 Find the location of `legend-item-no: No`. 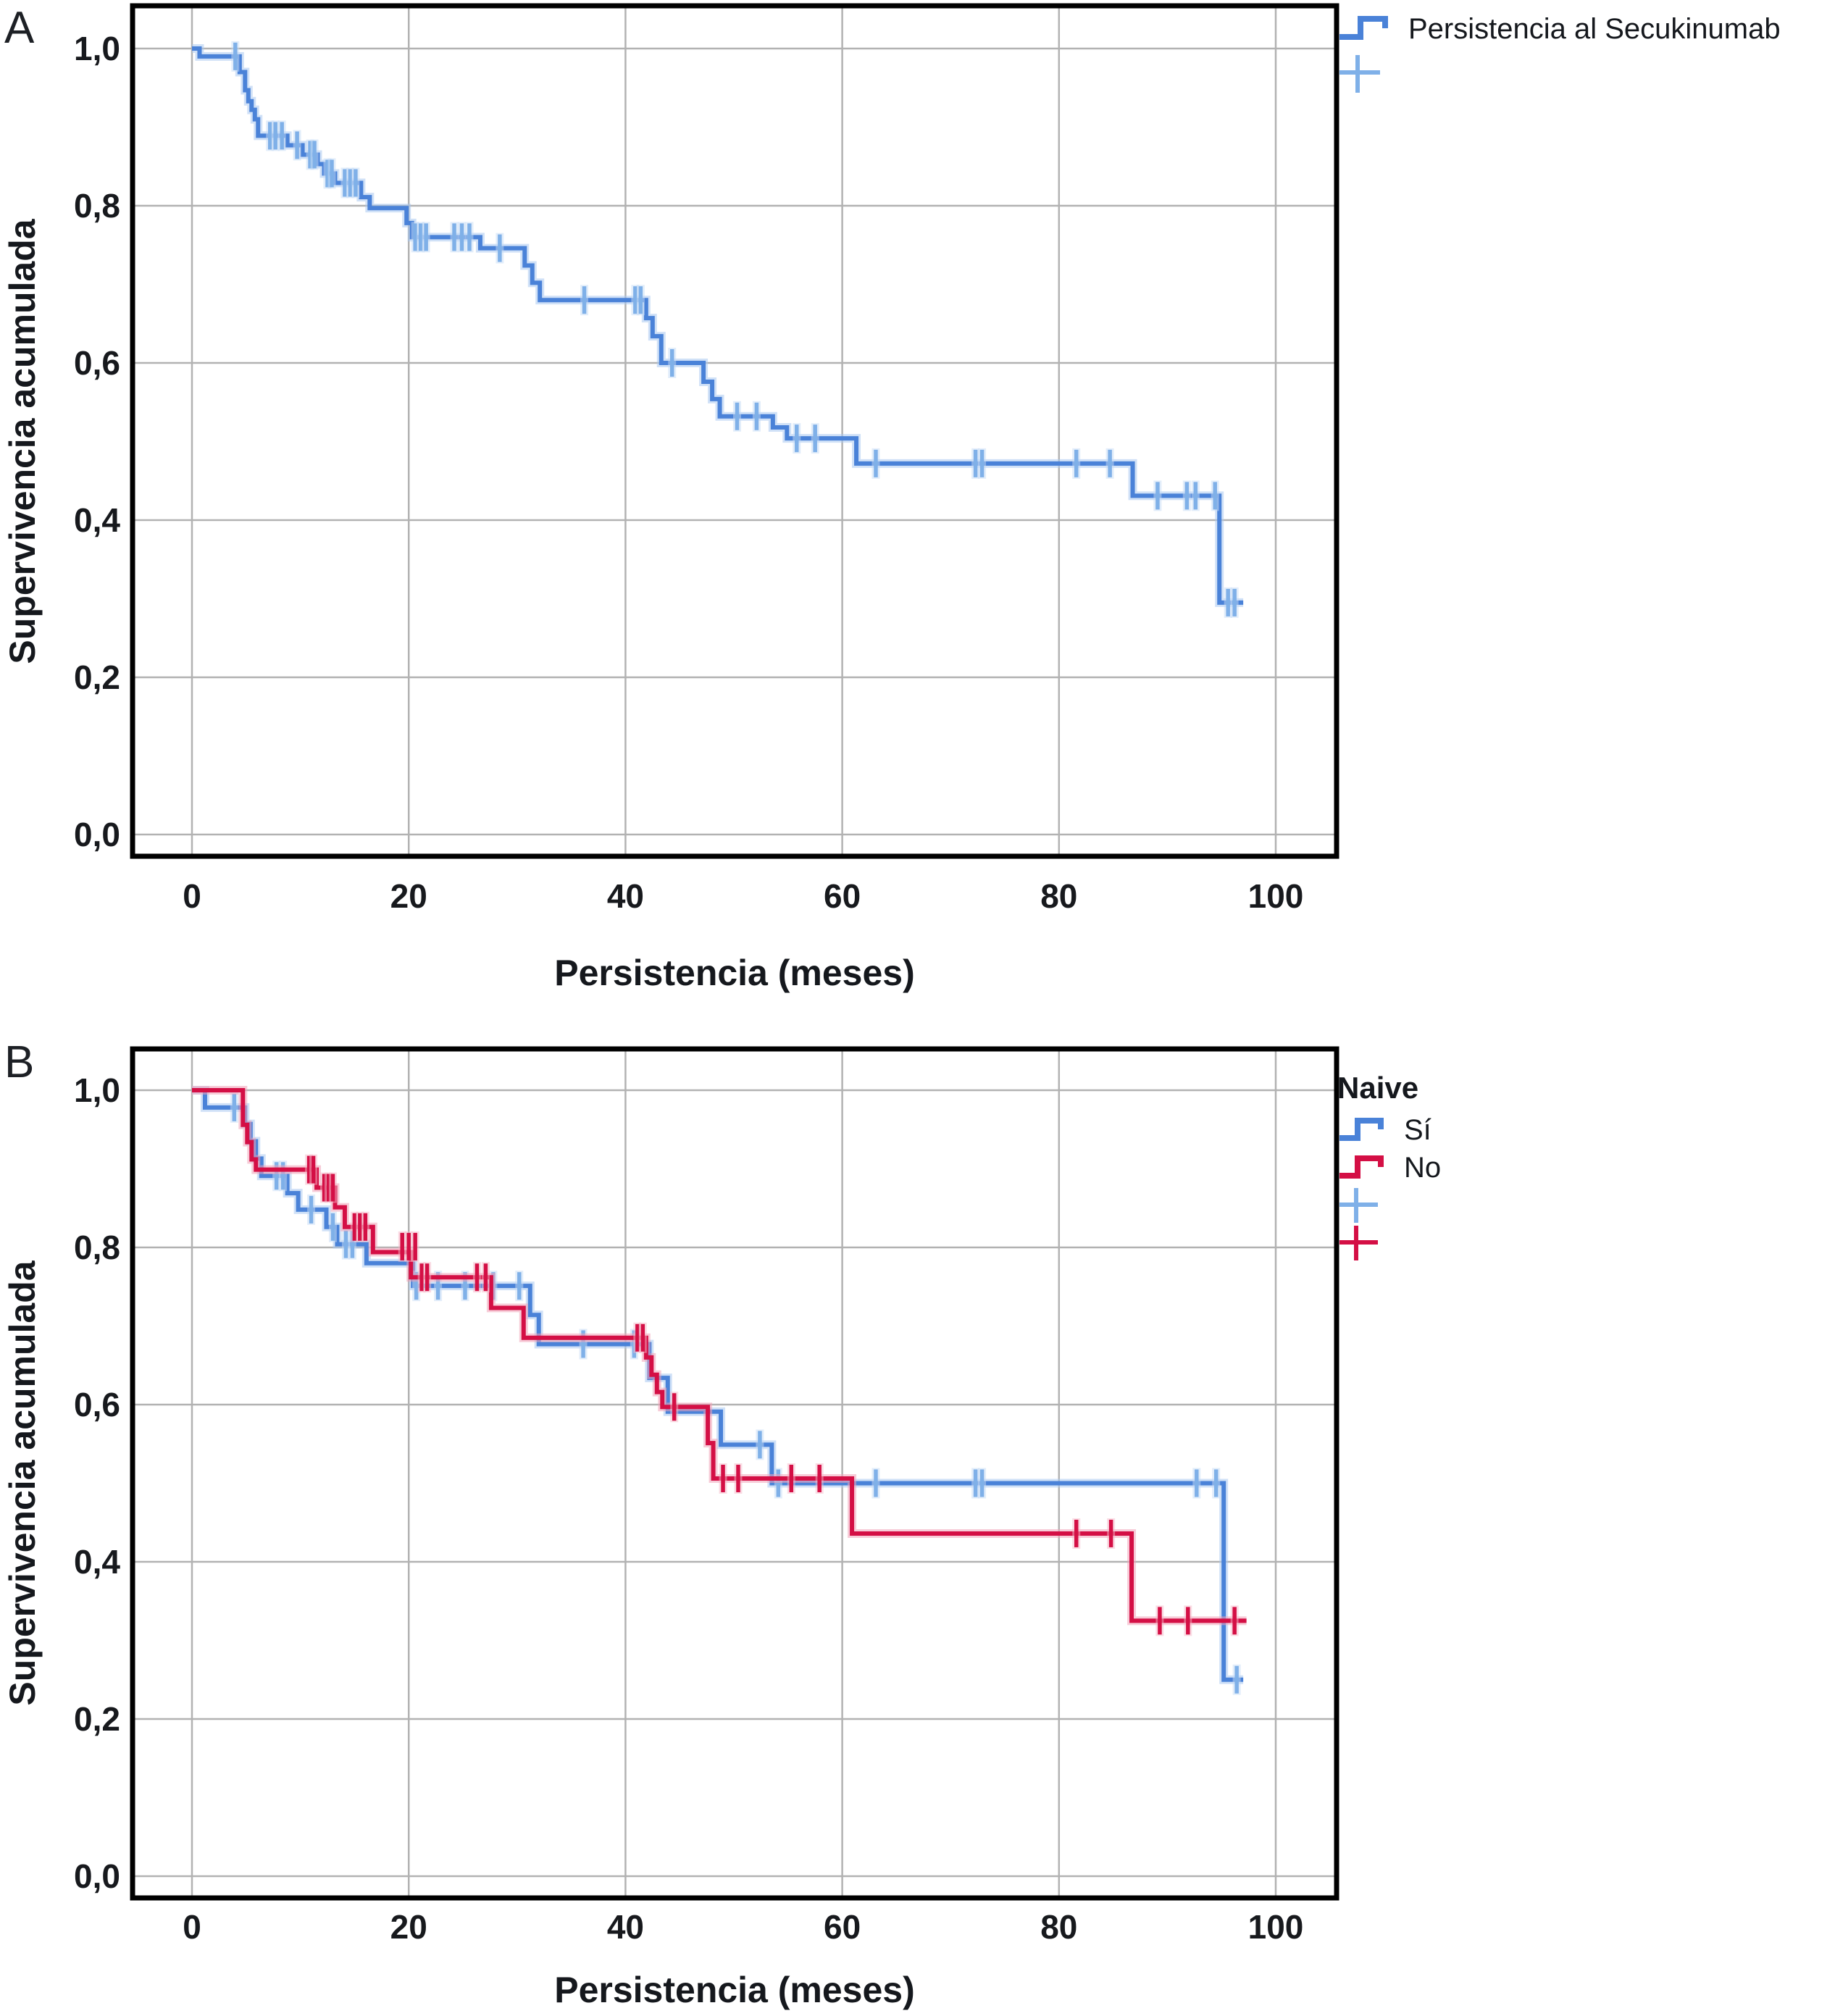

legend-item-no: No is located at coordinates (1389, 1168).